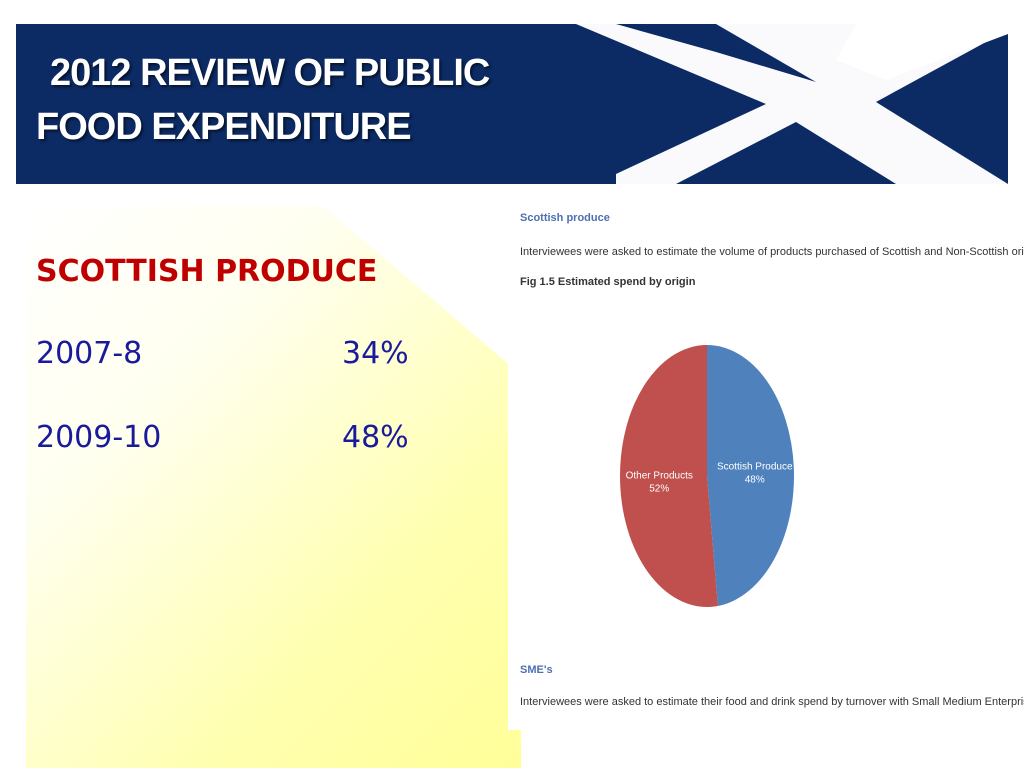 The image size is (1024, 768). I want to click on pie-label: Scottish Produce 48%, so click(755, 473).